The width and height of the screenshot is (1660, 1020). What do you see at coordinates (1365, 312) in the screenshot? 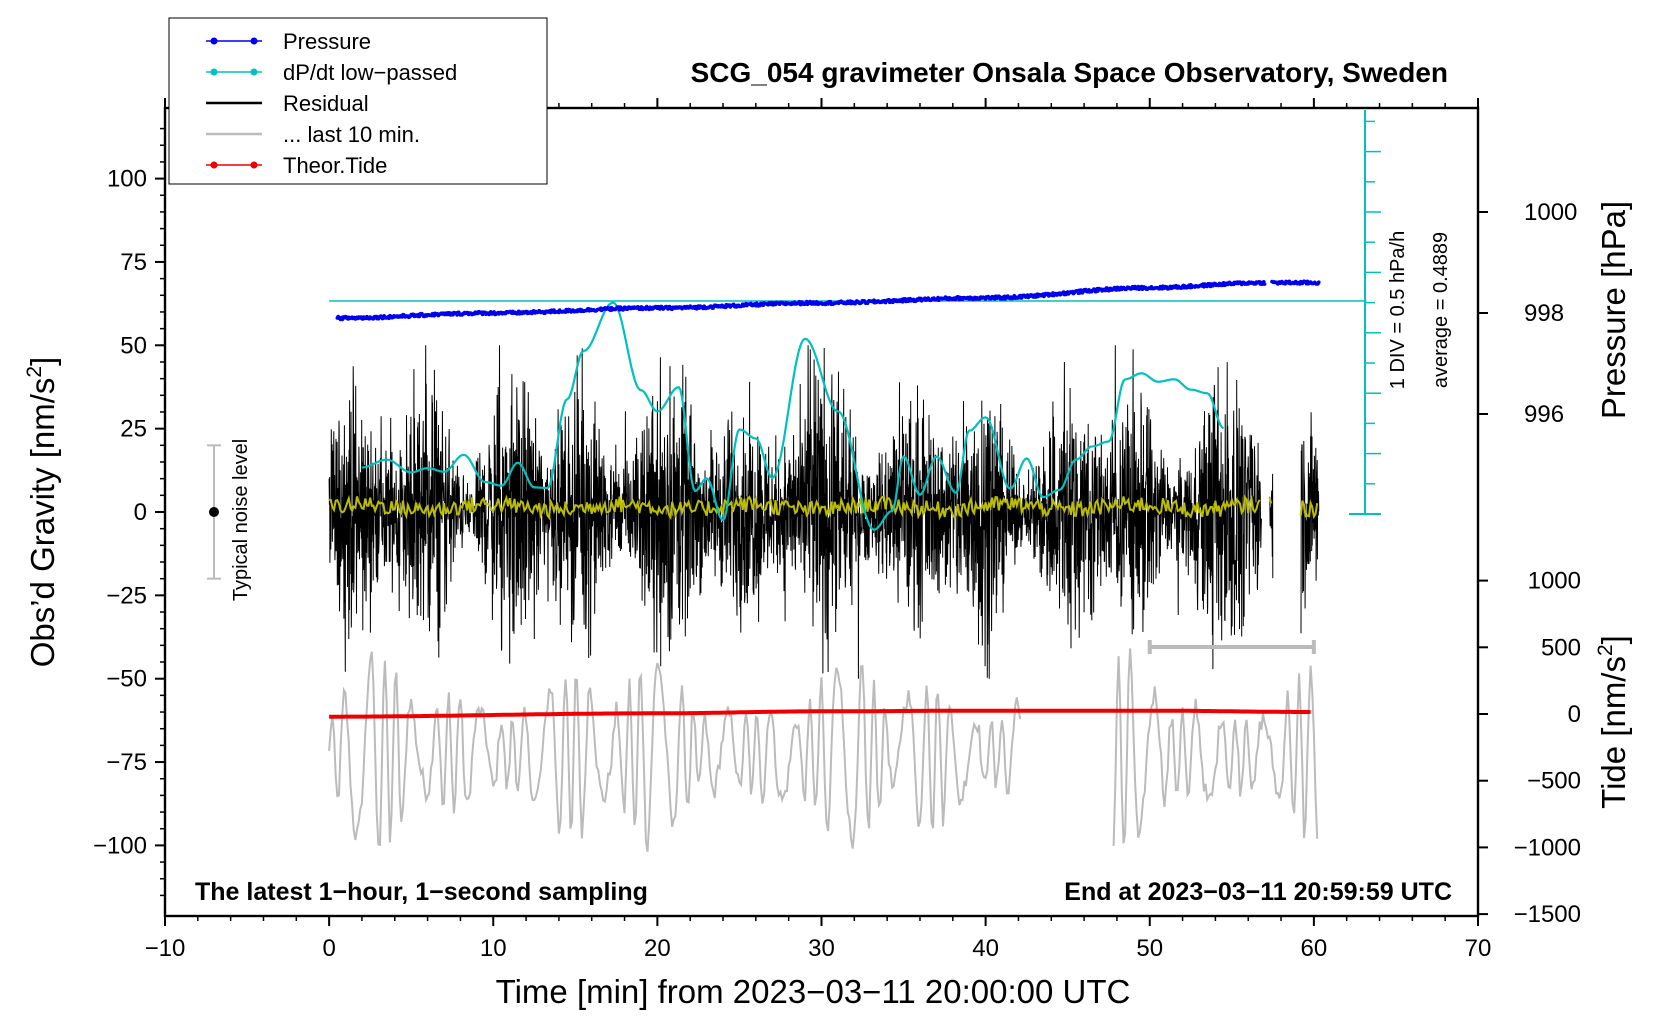
I see `dpdt-scale` at bounding box center [1365, 312].